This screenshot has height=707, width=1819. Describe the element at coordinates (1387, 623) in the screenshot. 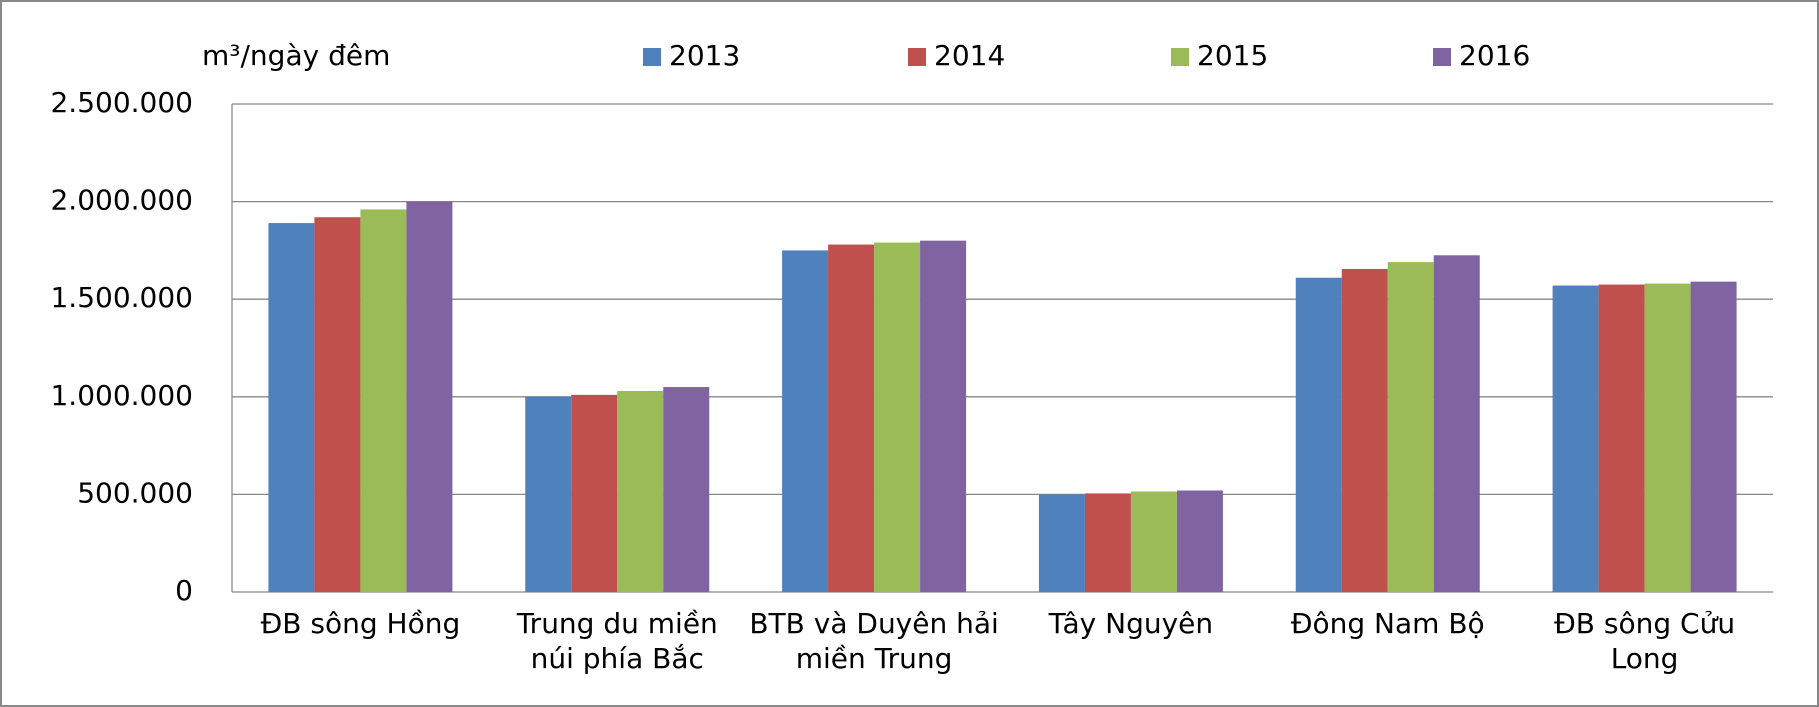

I see `x-tick-label: Đông Nam Bộ` at that location.